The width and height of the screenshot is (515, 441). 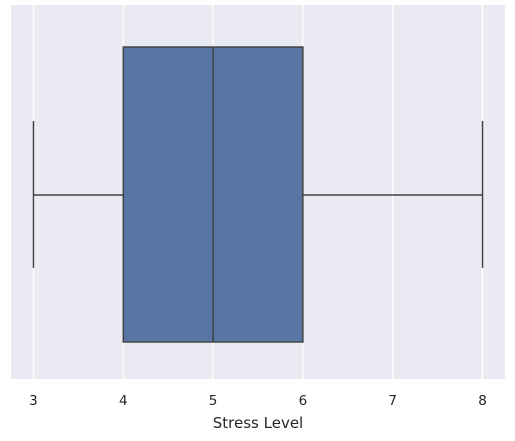 What do you see at coordinates (123, 401) in the screenshot?
I see `x-tick-label-4: 4` at bounding box center [123, 401].